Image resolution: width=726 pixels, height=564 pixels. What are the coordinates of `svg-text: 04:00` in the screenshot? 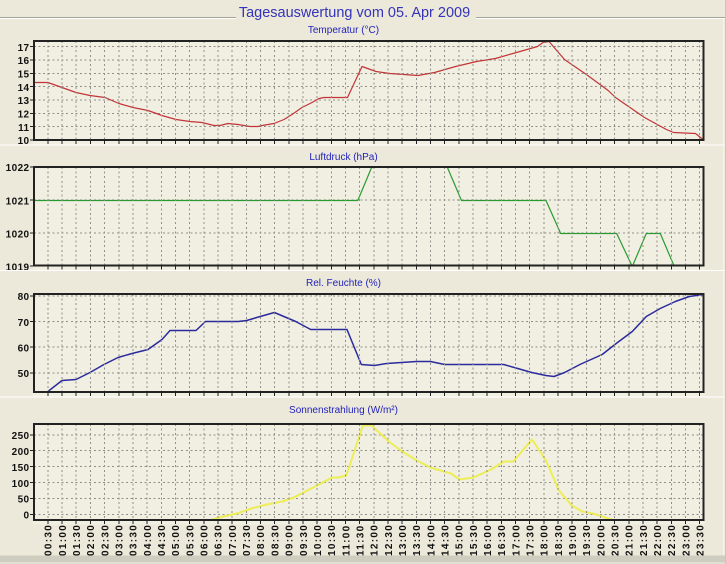 It's located at (148, 540).